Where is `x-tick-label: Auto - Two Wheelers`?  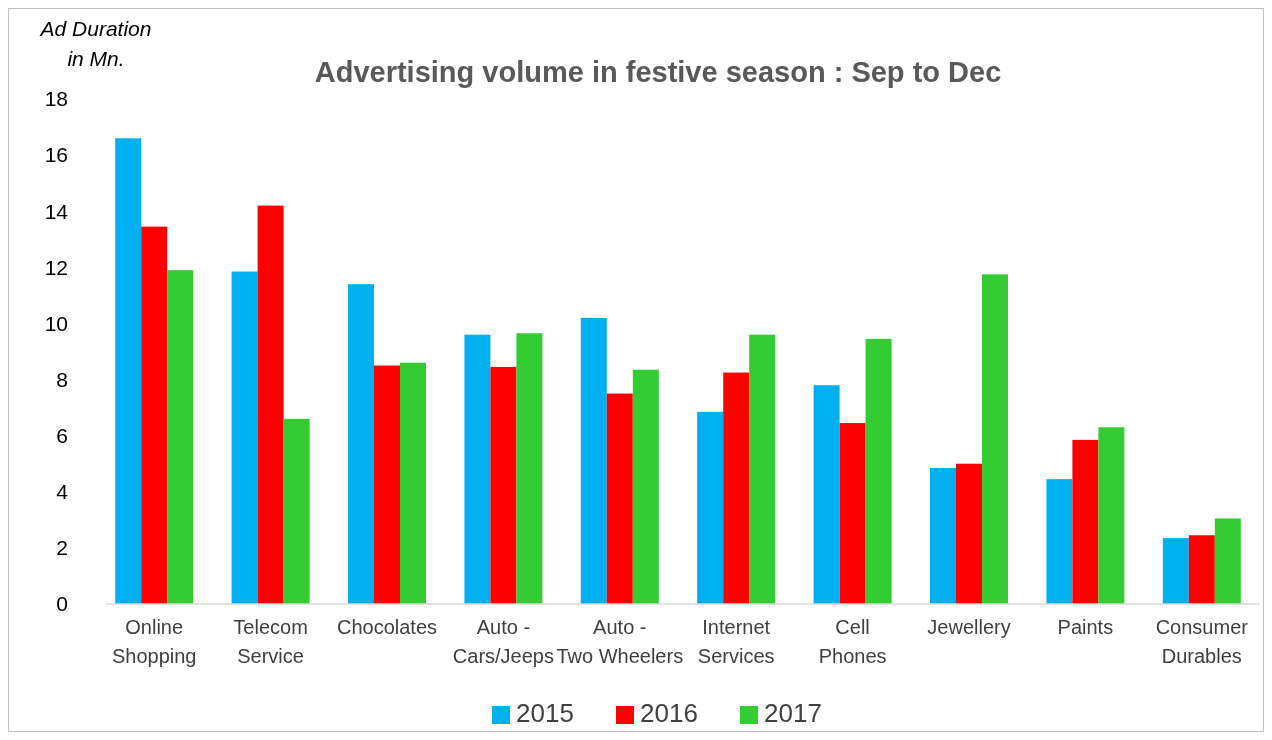 x-tick-label: Auto - Two Wheelers is located at coordinates (620, 641).